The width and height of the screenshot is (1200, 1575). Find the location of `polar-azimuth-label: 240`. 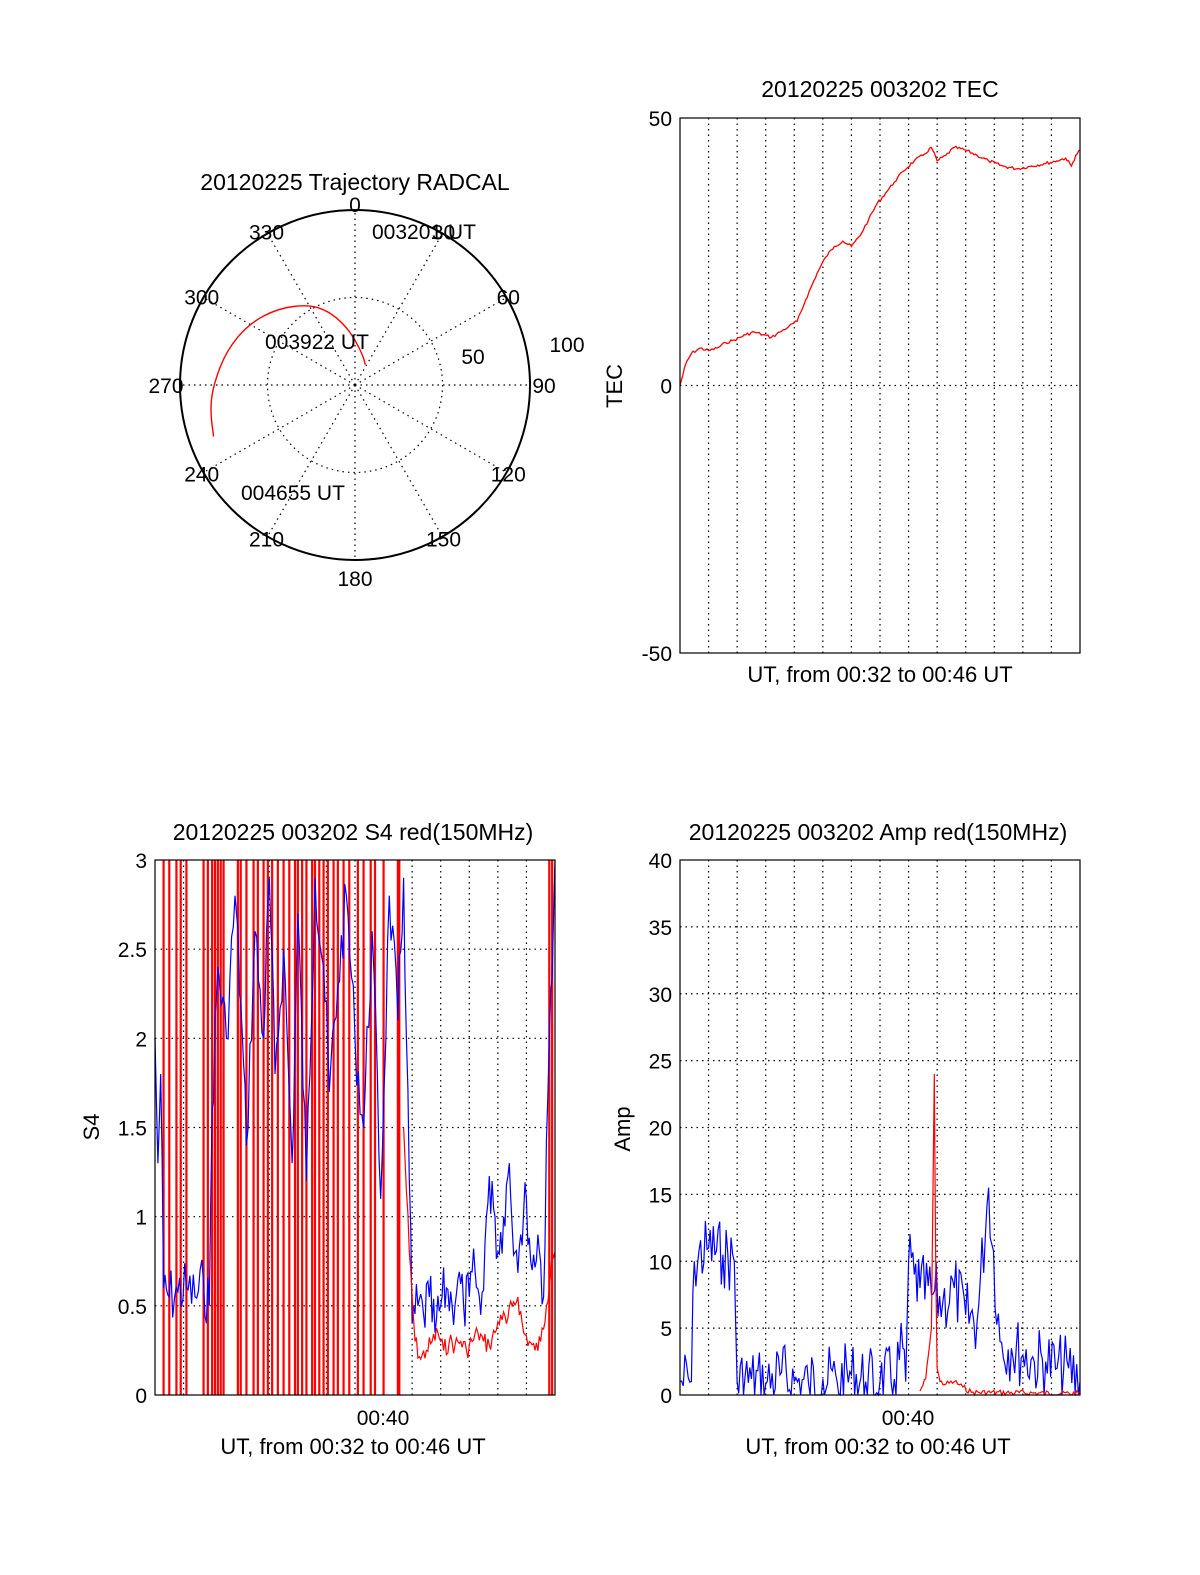

polar-azimuth-label: 240 is located at coordinates (201, 475).